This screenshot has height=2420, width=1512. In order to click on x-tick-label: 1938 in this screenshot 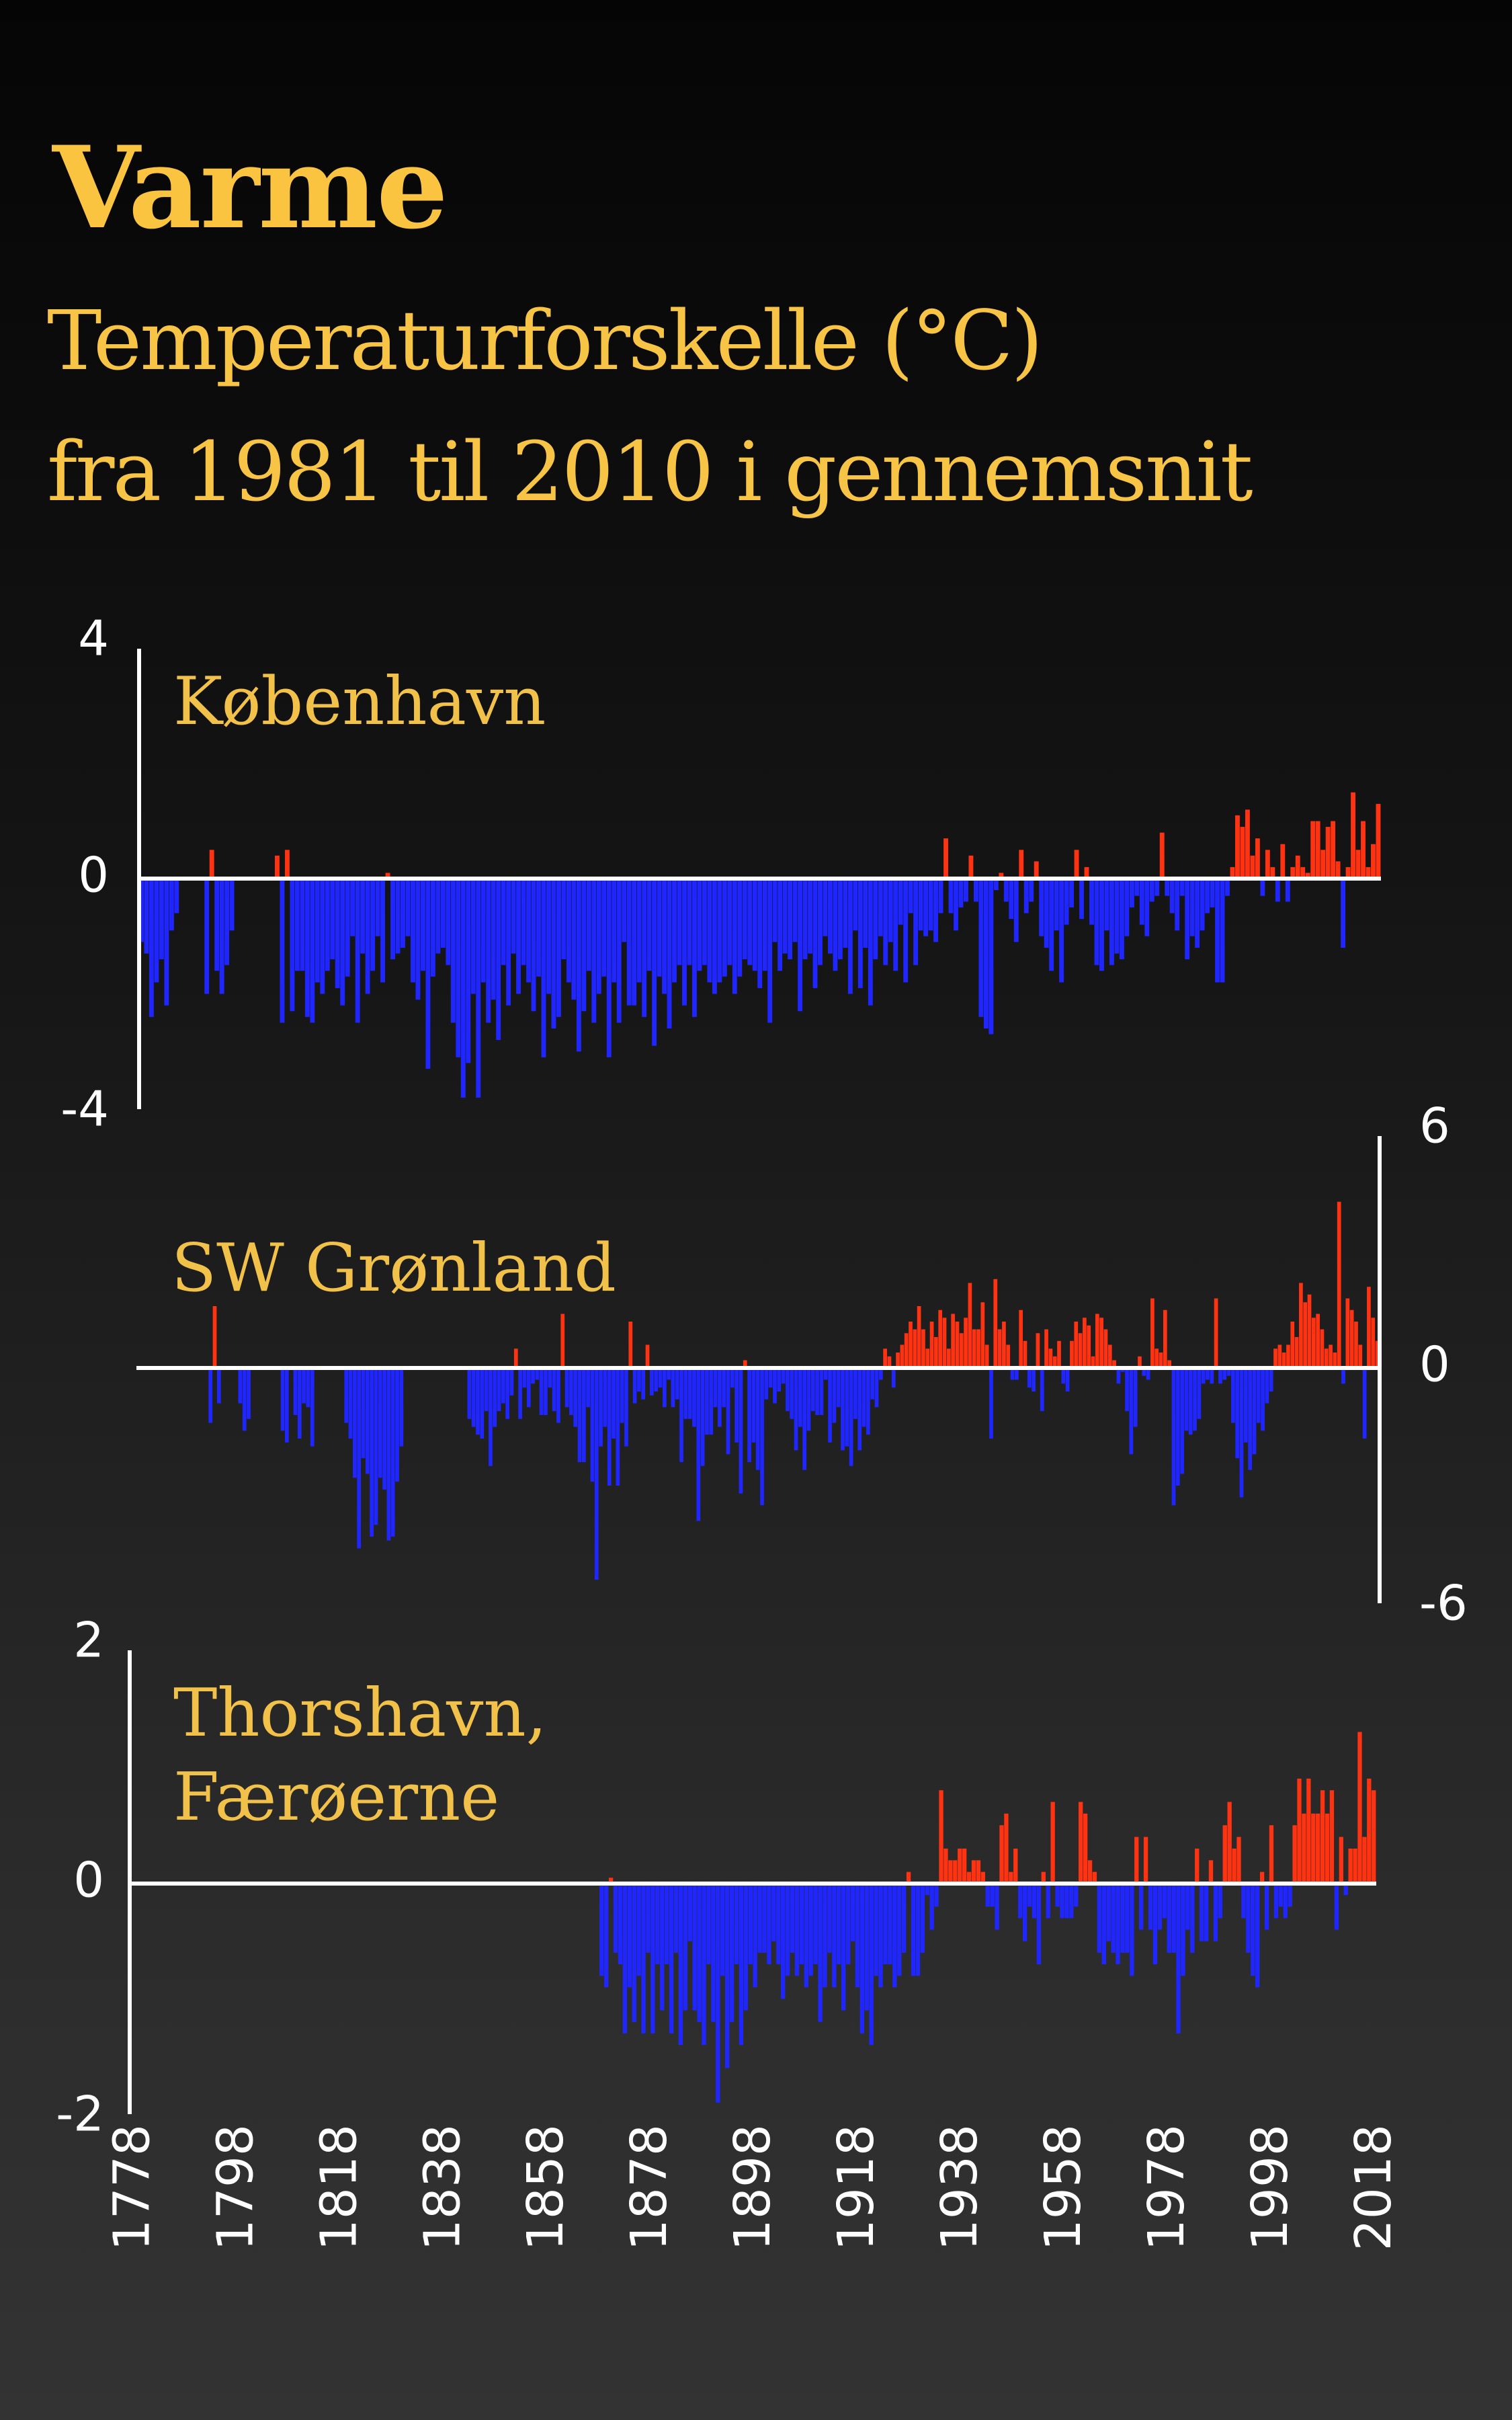, I will do `click(960, 2187)`.